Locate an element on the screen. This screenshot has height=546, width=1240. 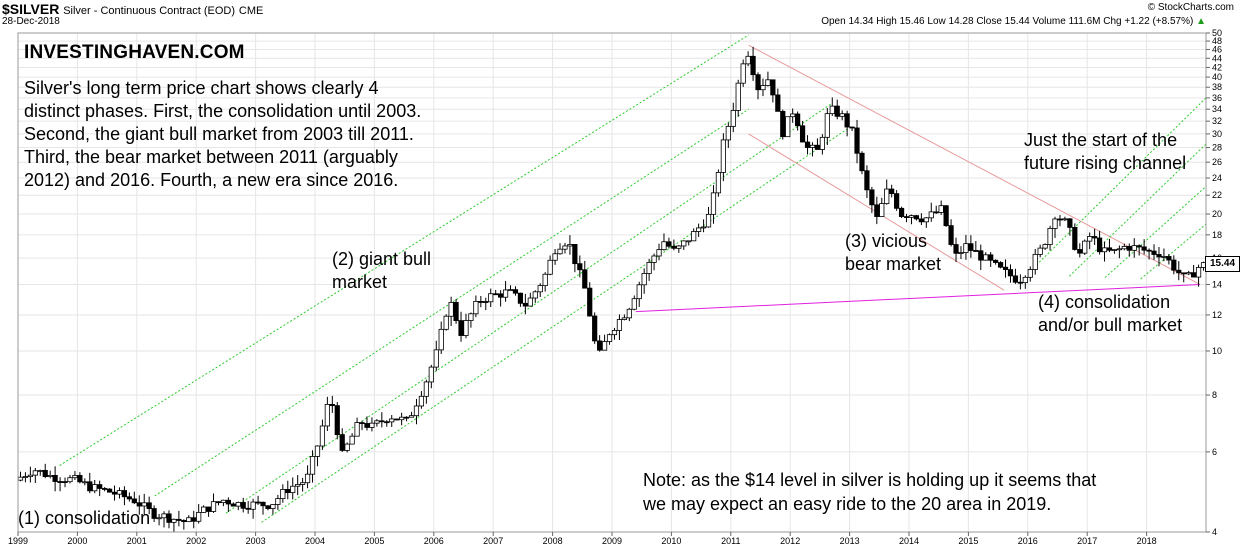
x-tick-label: 2000 is located at coordinates (77, 541).